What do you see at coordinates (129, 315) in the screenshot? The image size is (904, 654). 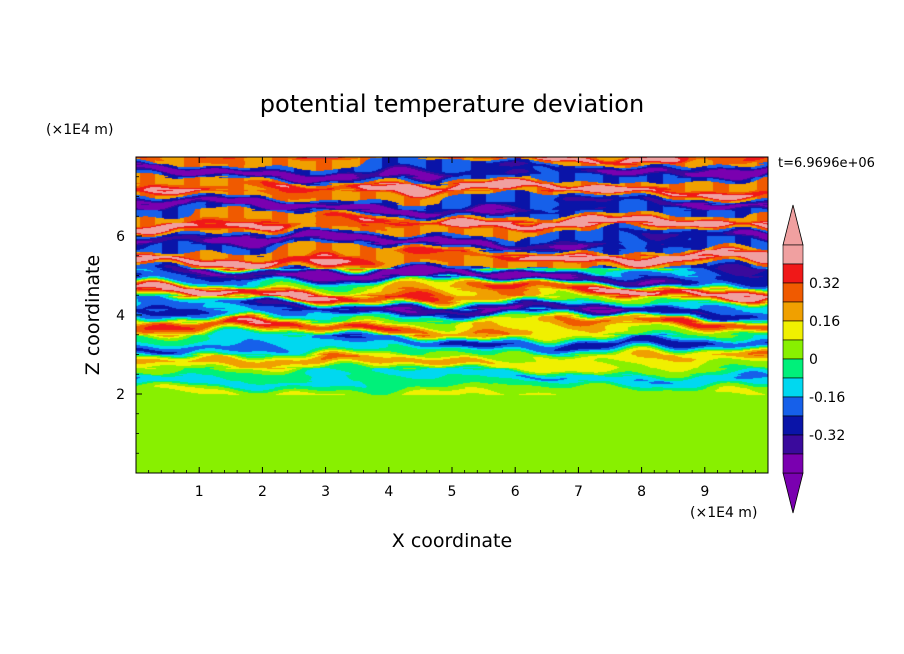 I see `y-ticks: 2 4 6` at bounding box center [129, 315].